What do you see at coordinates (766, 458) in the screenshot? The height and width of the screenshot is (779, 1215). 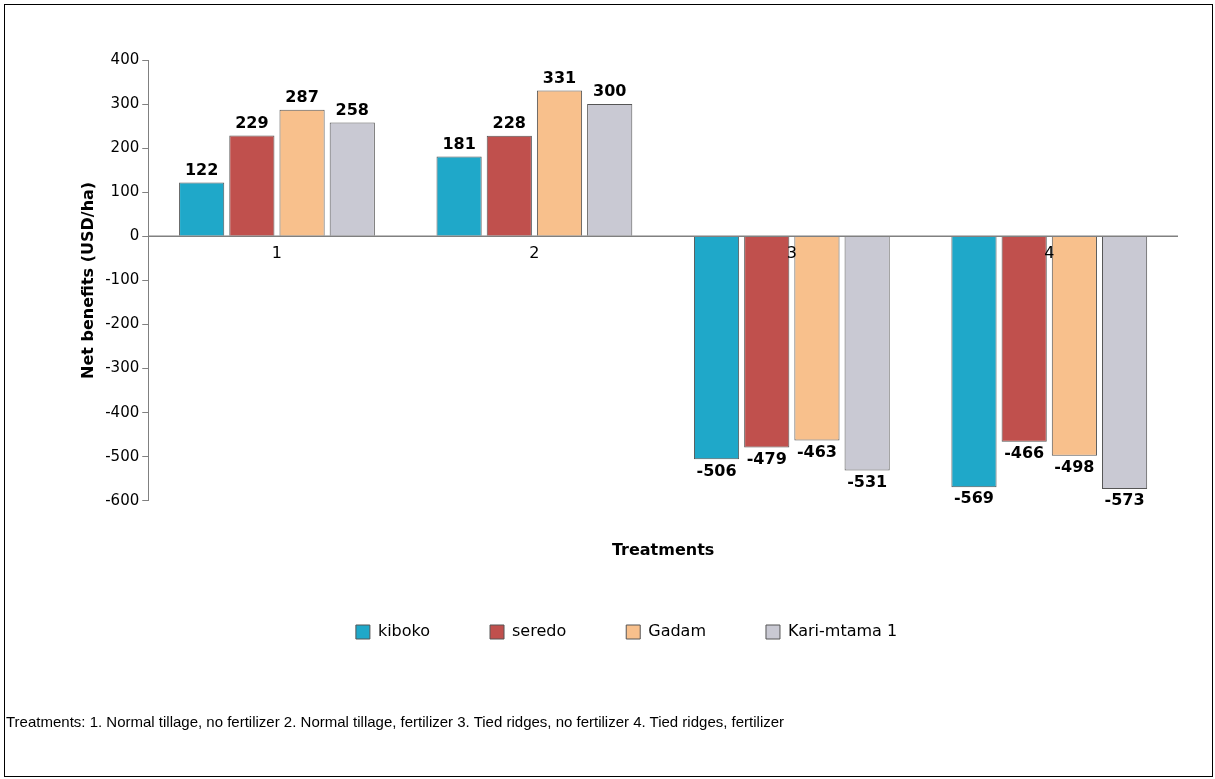 I see `data-label: -479` at bounding box center [766, 458].